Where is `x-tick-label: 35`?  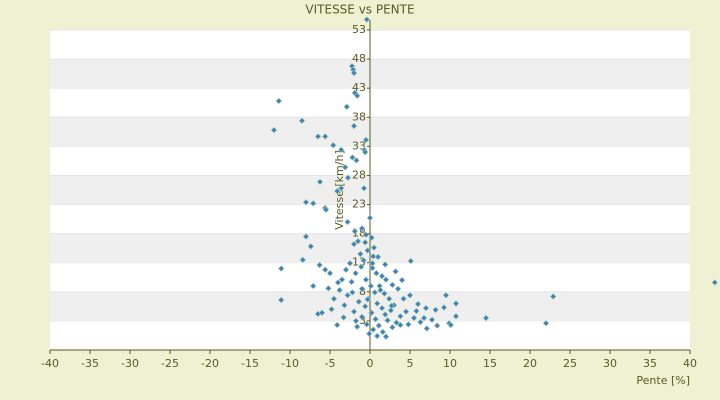
x-tick-label: 35 is located at coordinates (650, 363).